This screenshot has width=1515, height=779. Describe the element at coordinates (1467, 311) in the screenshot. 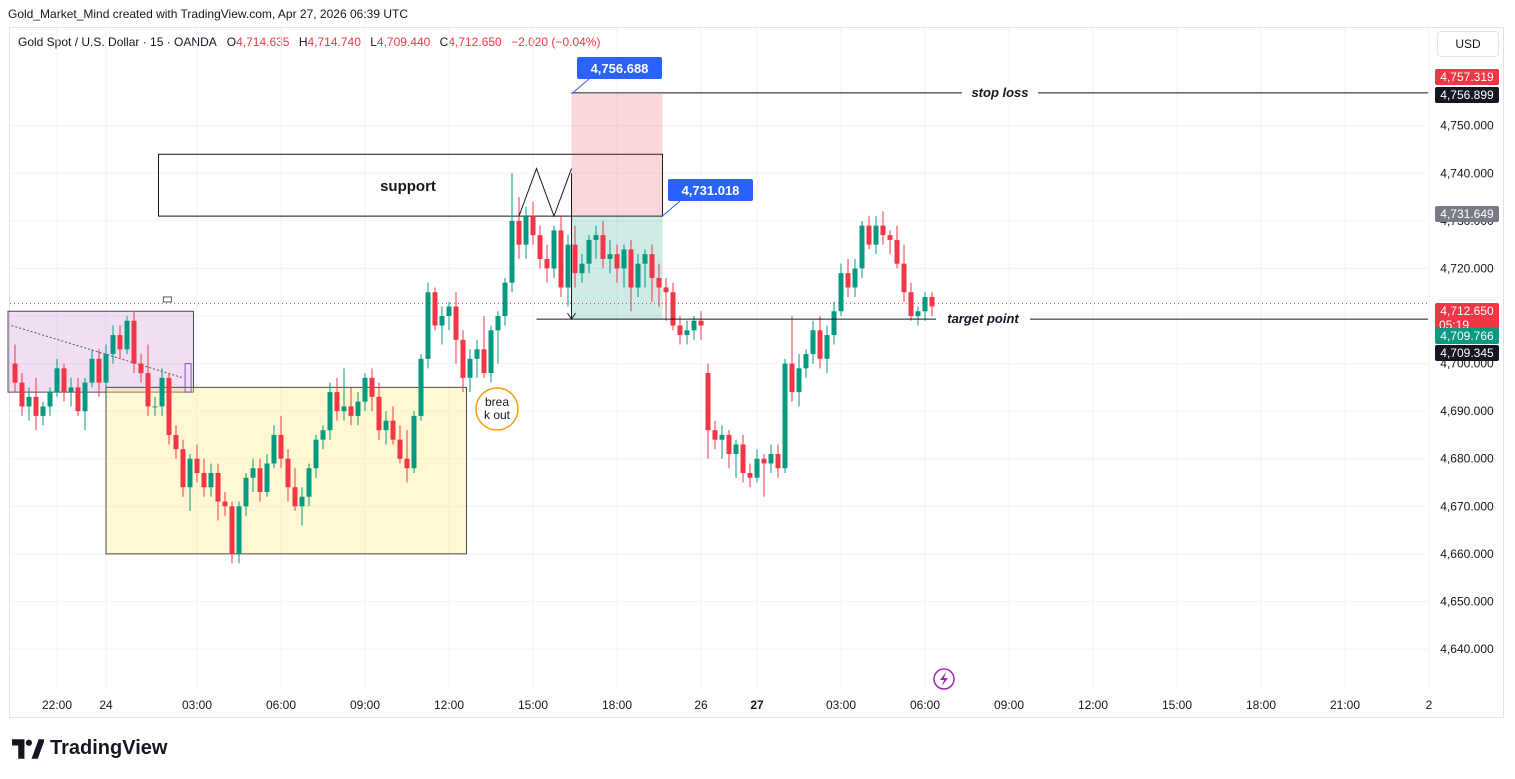

I see `tag-last-price-label: 4,712.650` at that location.